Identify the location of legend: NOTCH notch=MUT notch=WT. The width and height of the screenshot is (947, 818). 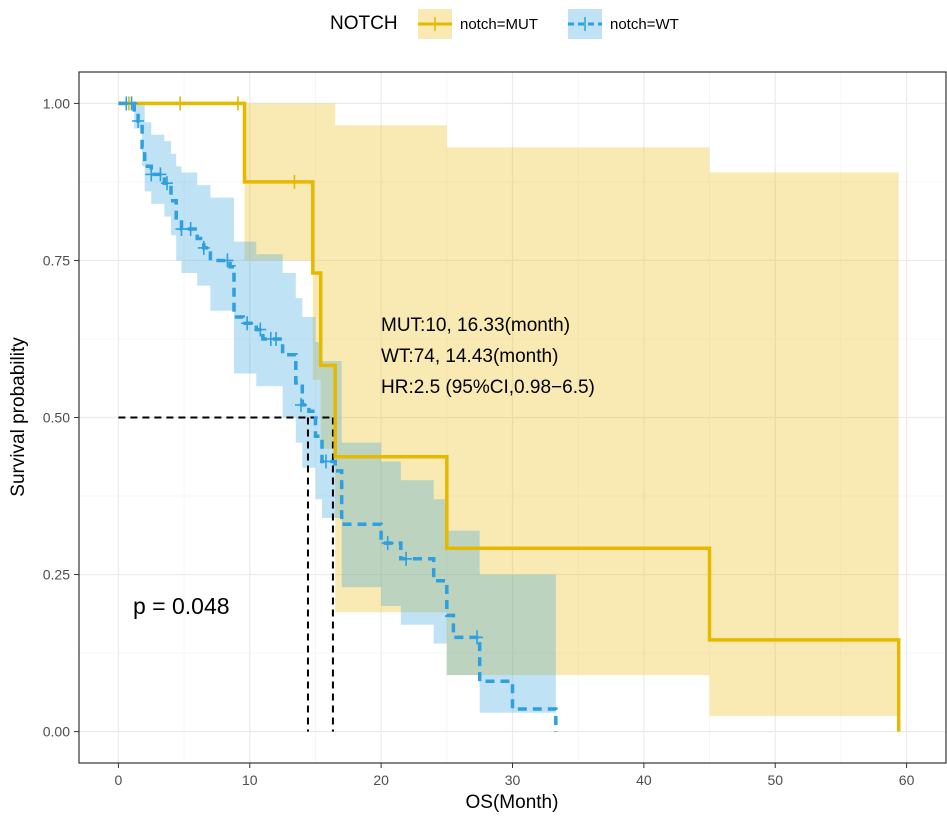
(504, 24).